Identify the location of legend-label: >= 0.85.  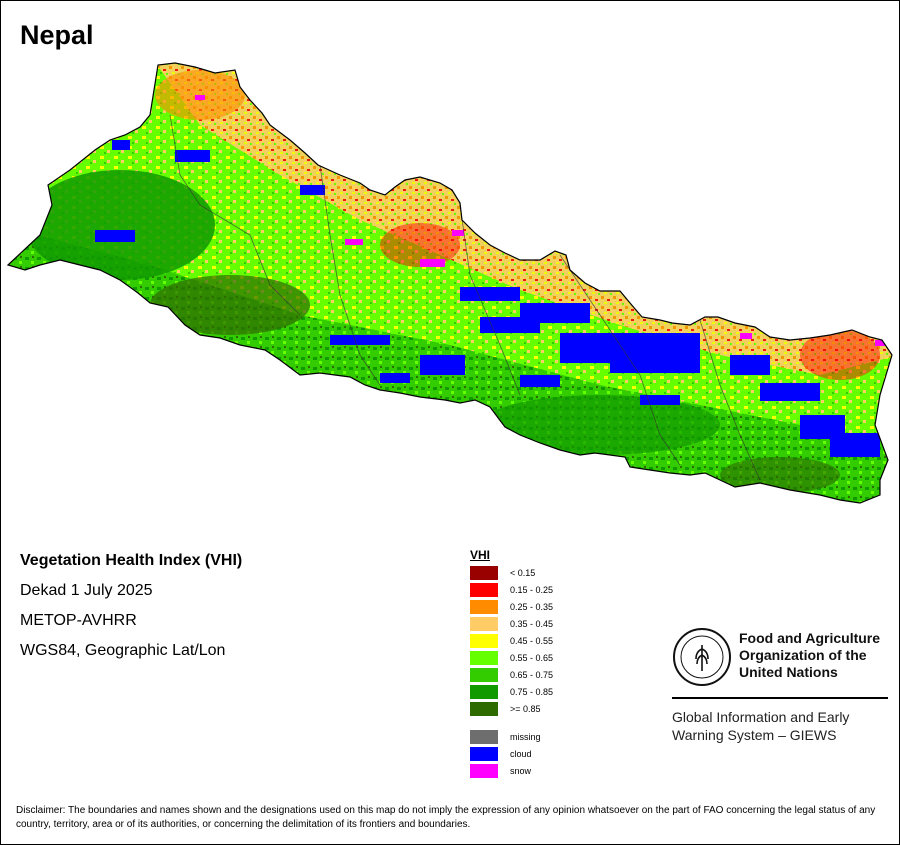
(525, 709).